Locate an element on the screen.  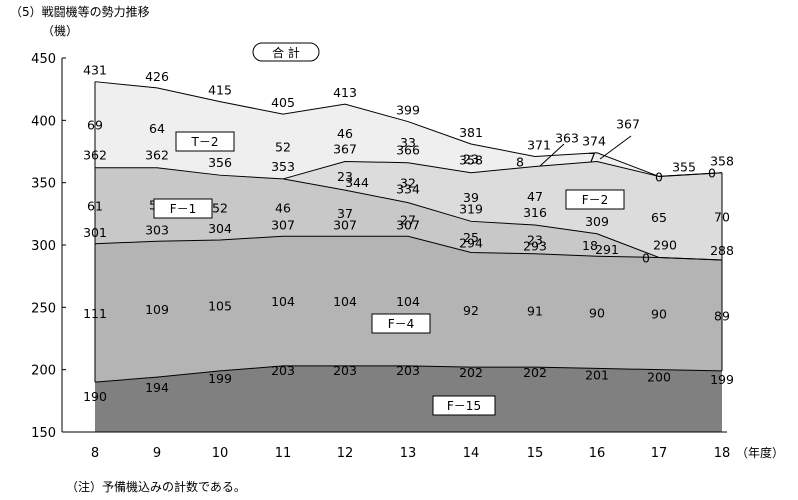
data-label: 367 is located at coordinates (345, 148).